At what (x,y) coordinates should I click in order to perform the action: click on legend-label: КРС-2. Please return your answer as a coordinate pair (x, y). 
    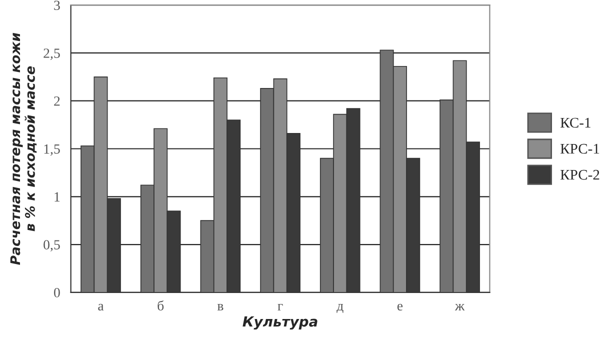
    Looking at the image, I should click on (580, 175).